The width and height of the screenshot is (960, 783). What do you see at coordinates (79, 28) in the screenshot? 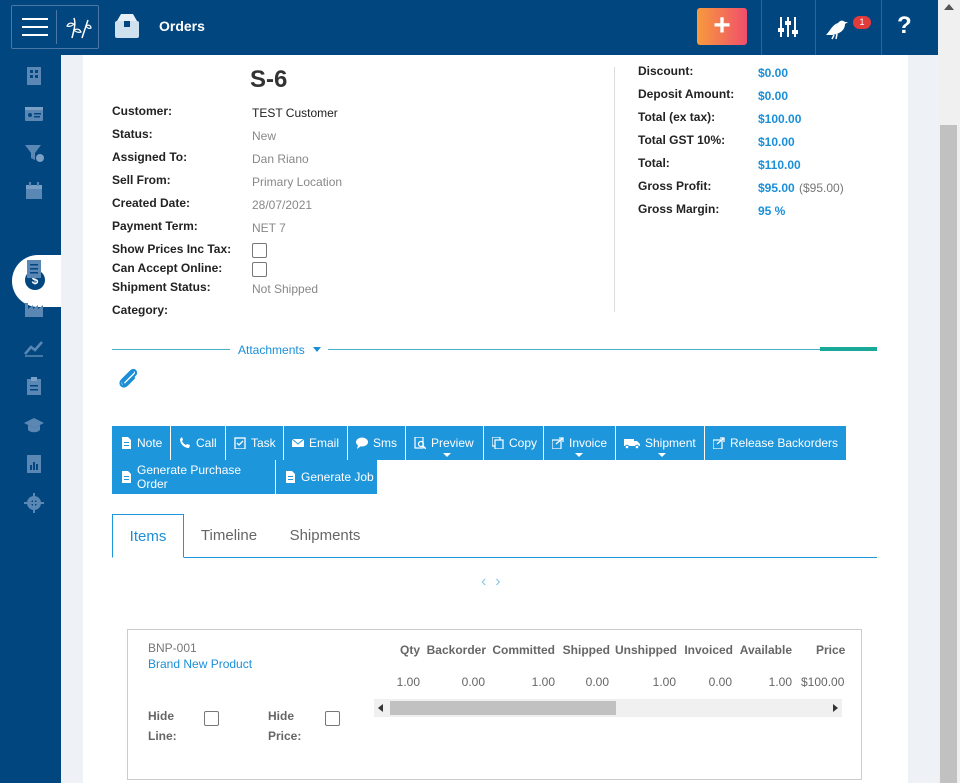
I see `leaf-logo-icon` at bounding box center [79, 28].